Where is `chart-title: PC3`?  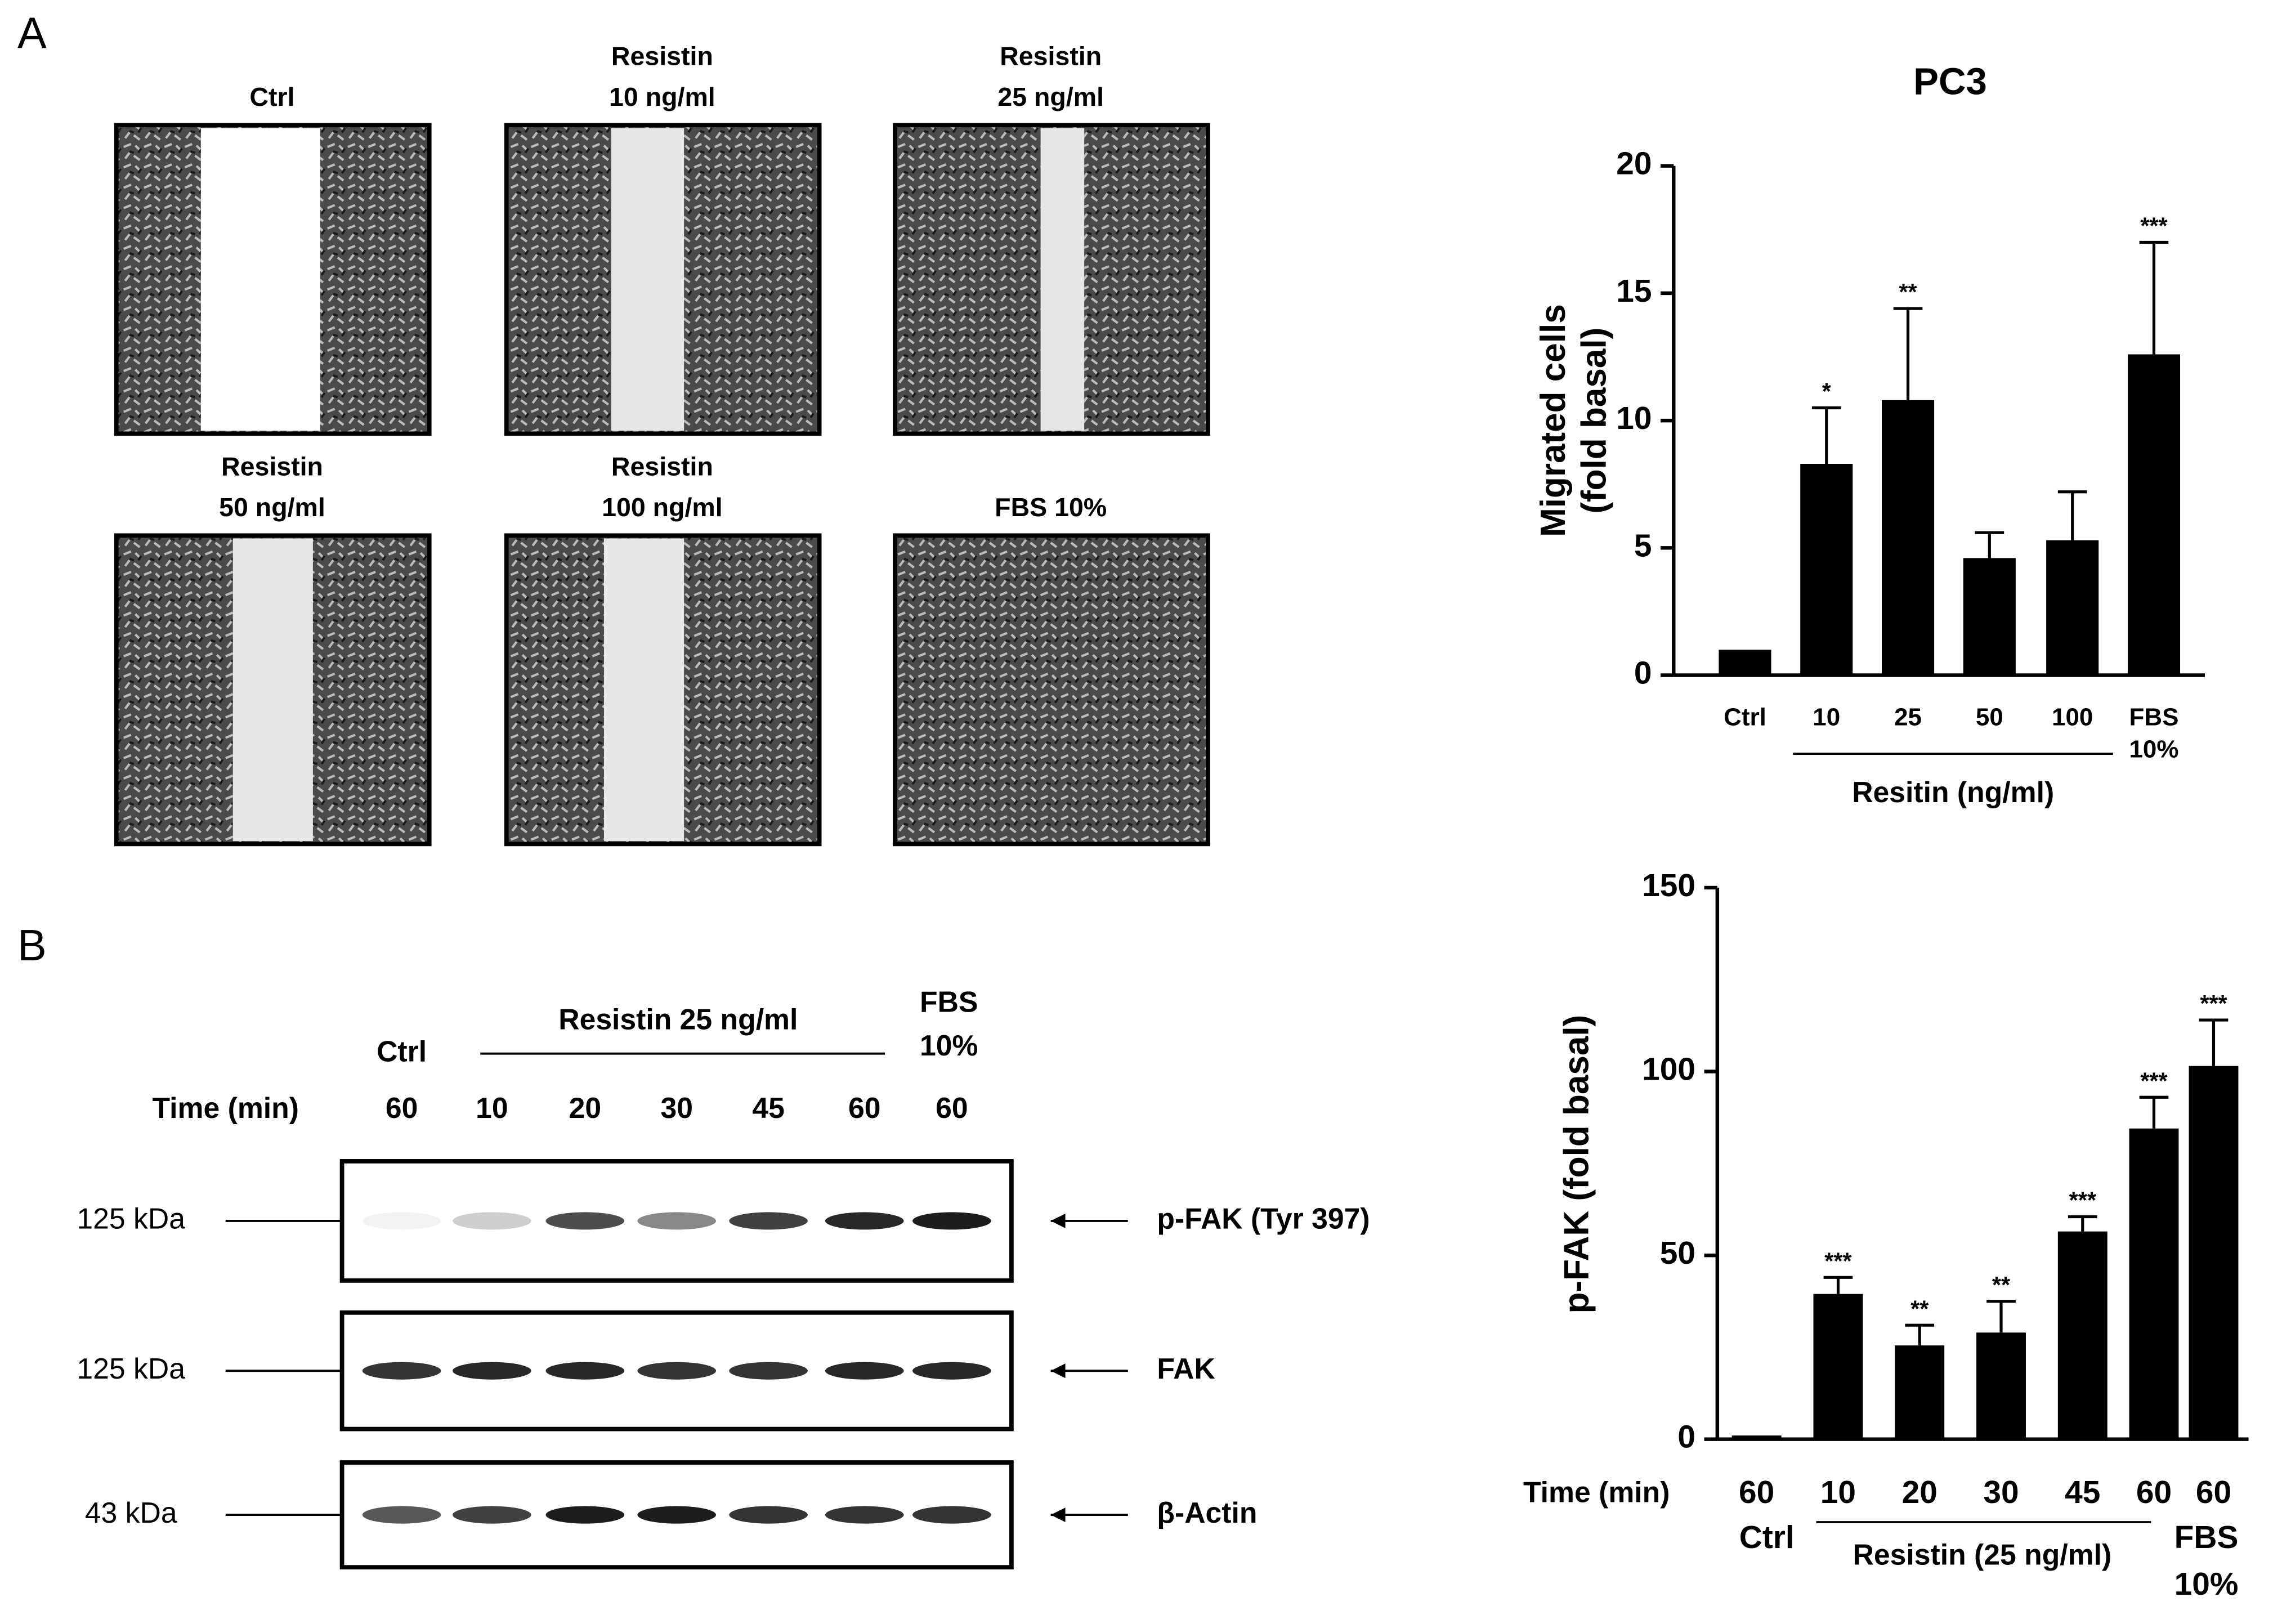 chart-title: PC3 is located at coordinates (1950, 82).